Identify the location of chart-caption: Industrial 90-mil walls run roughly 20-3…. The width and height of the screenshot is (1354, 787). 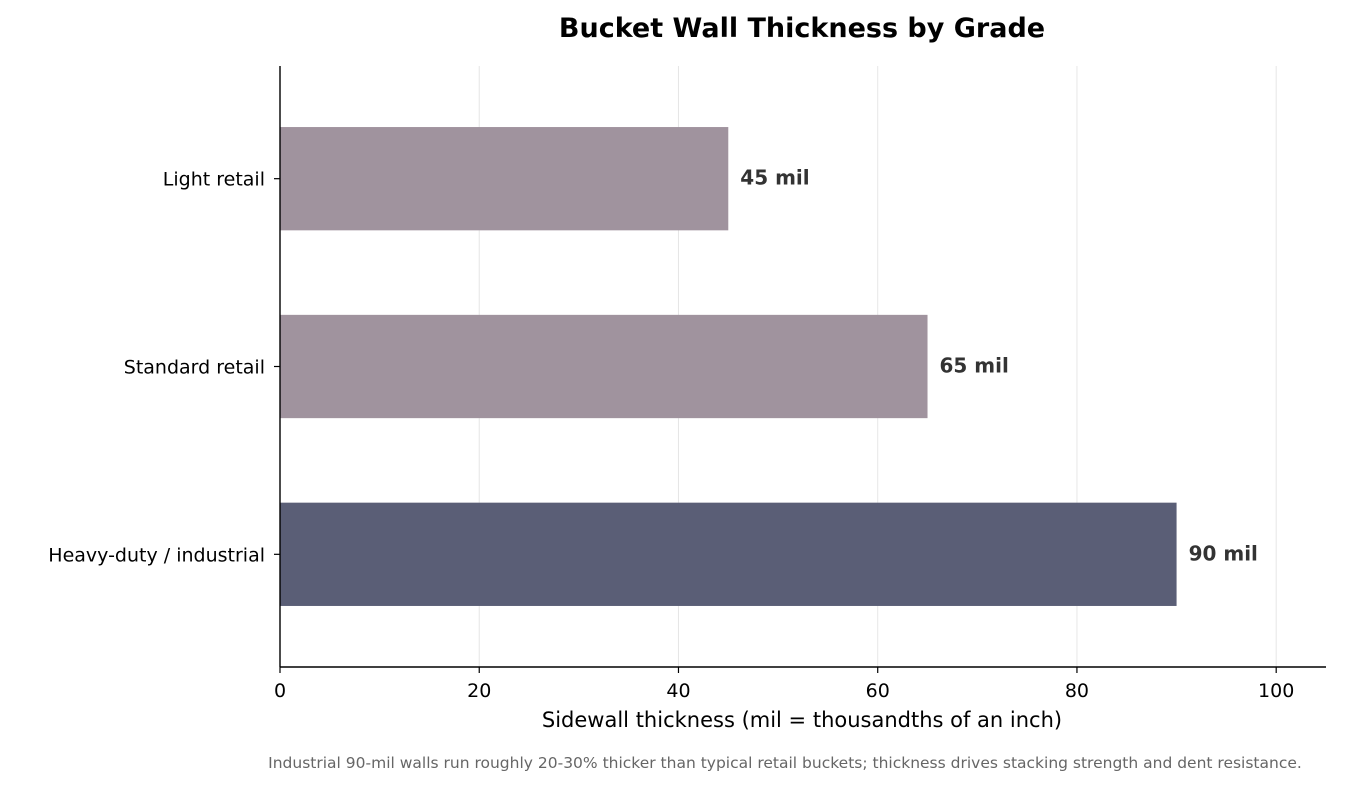
(785, 763).